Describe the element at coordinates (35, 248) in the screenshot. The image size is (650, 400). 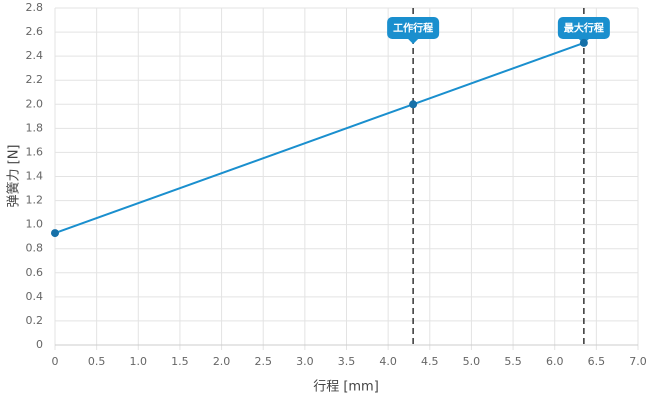
I see `y-tick-label: 0.8` at that location.